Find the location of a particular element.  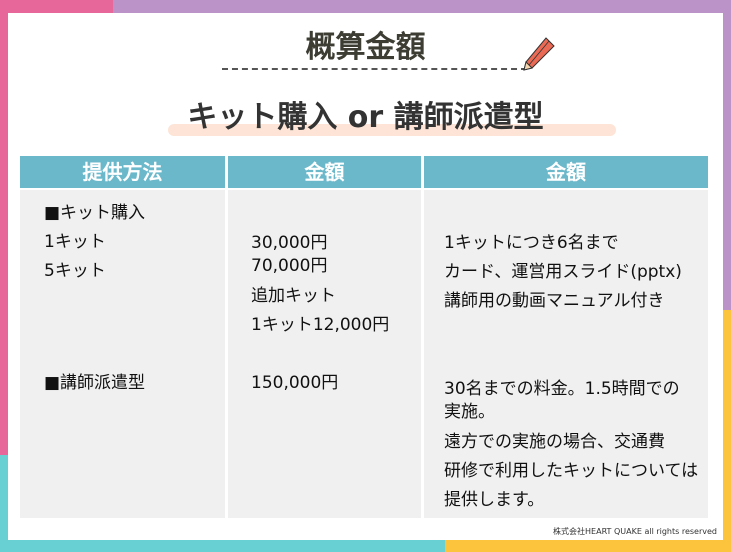

detail-line: 講師用の動画マニュアル付き is located at coordinates (554, 301).